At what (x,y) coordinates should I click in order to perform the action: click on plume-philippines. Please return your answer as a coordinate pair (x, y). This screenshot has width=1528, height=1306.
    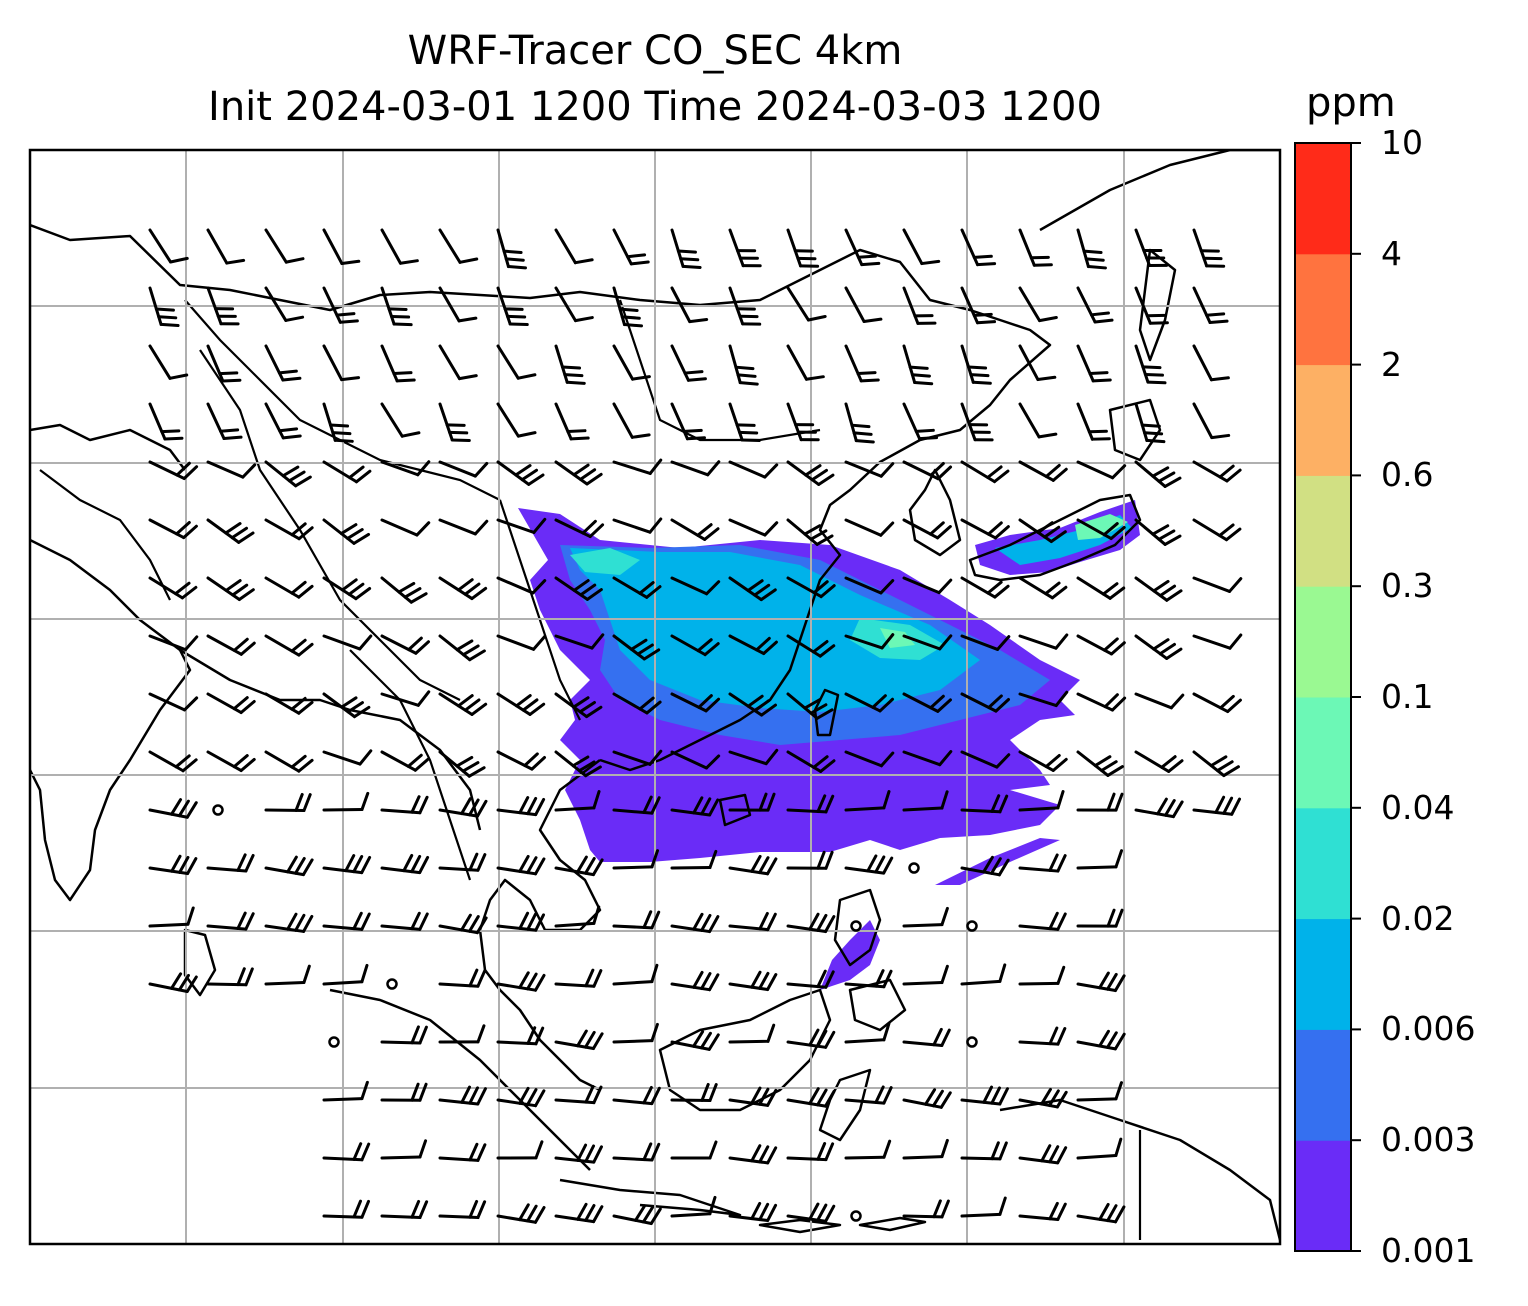
    Looking at the image, I should click on (850, 955).